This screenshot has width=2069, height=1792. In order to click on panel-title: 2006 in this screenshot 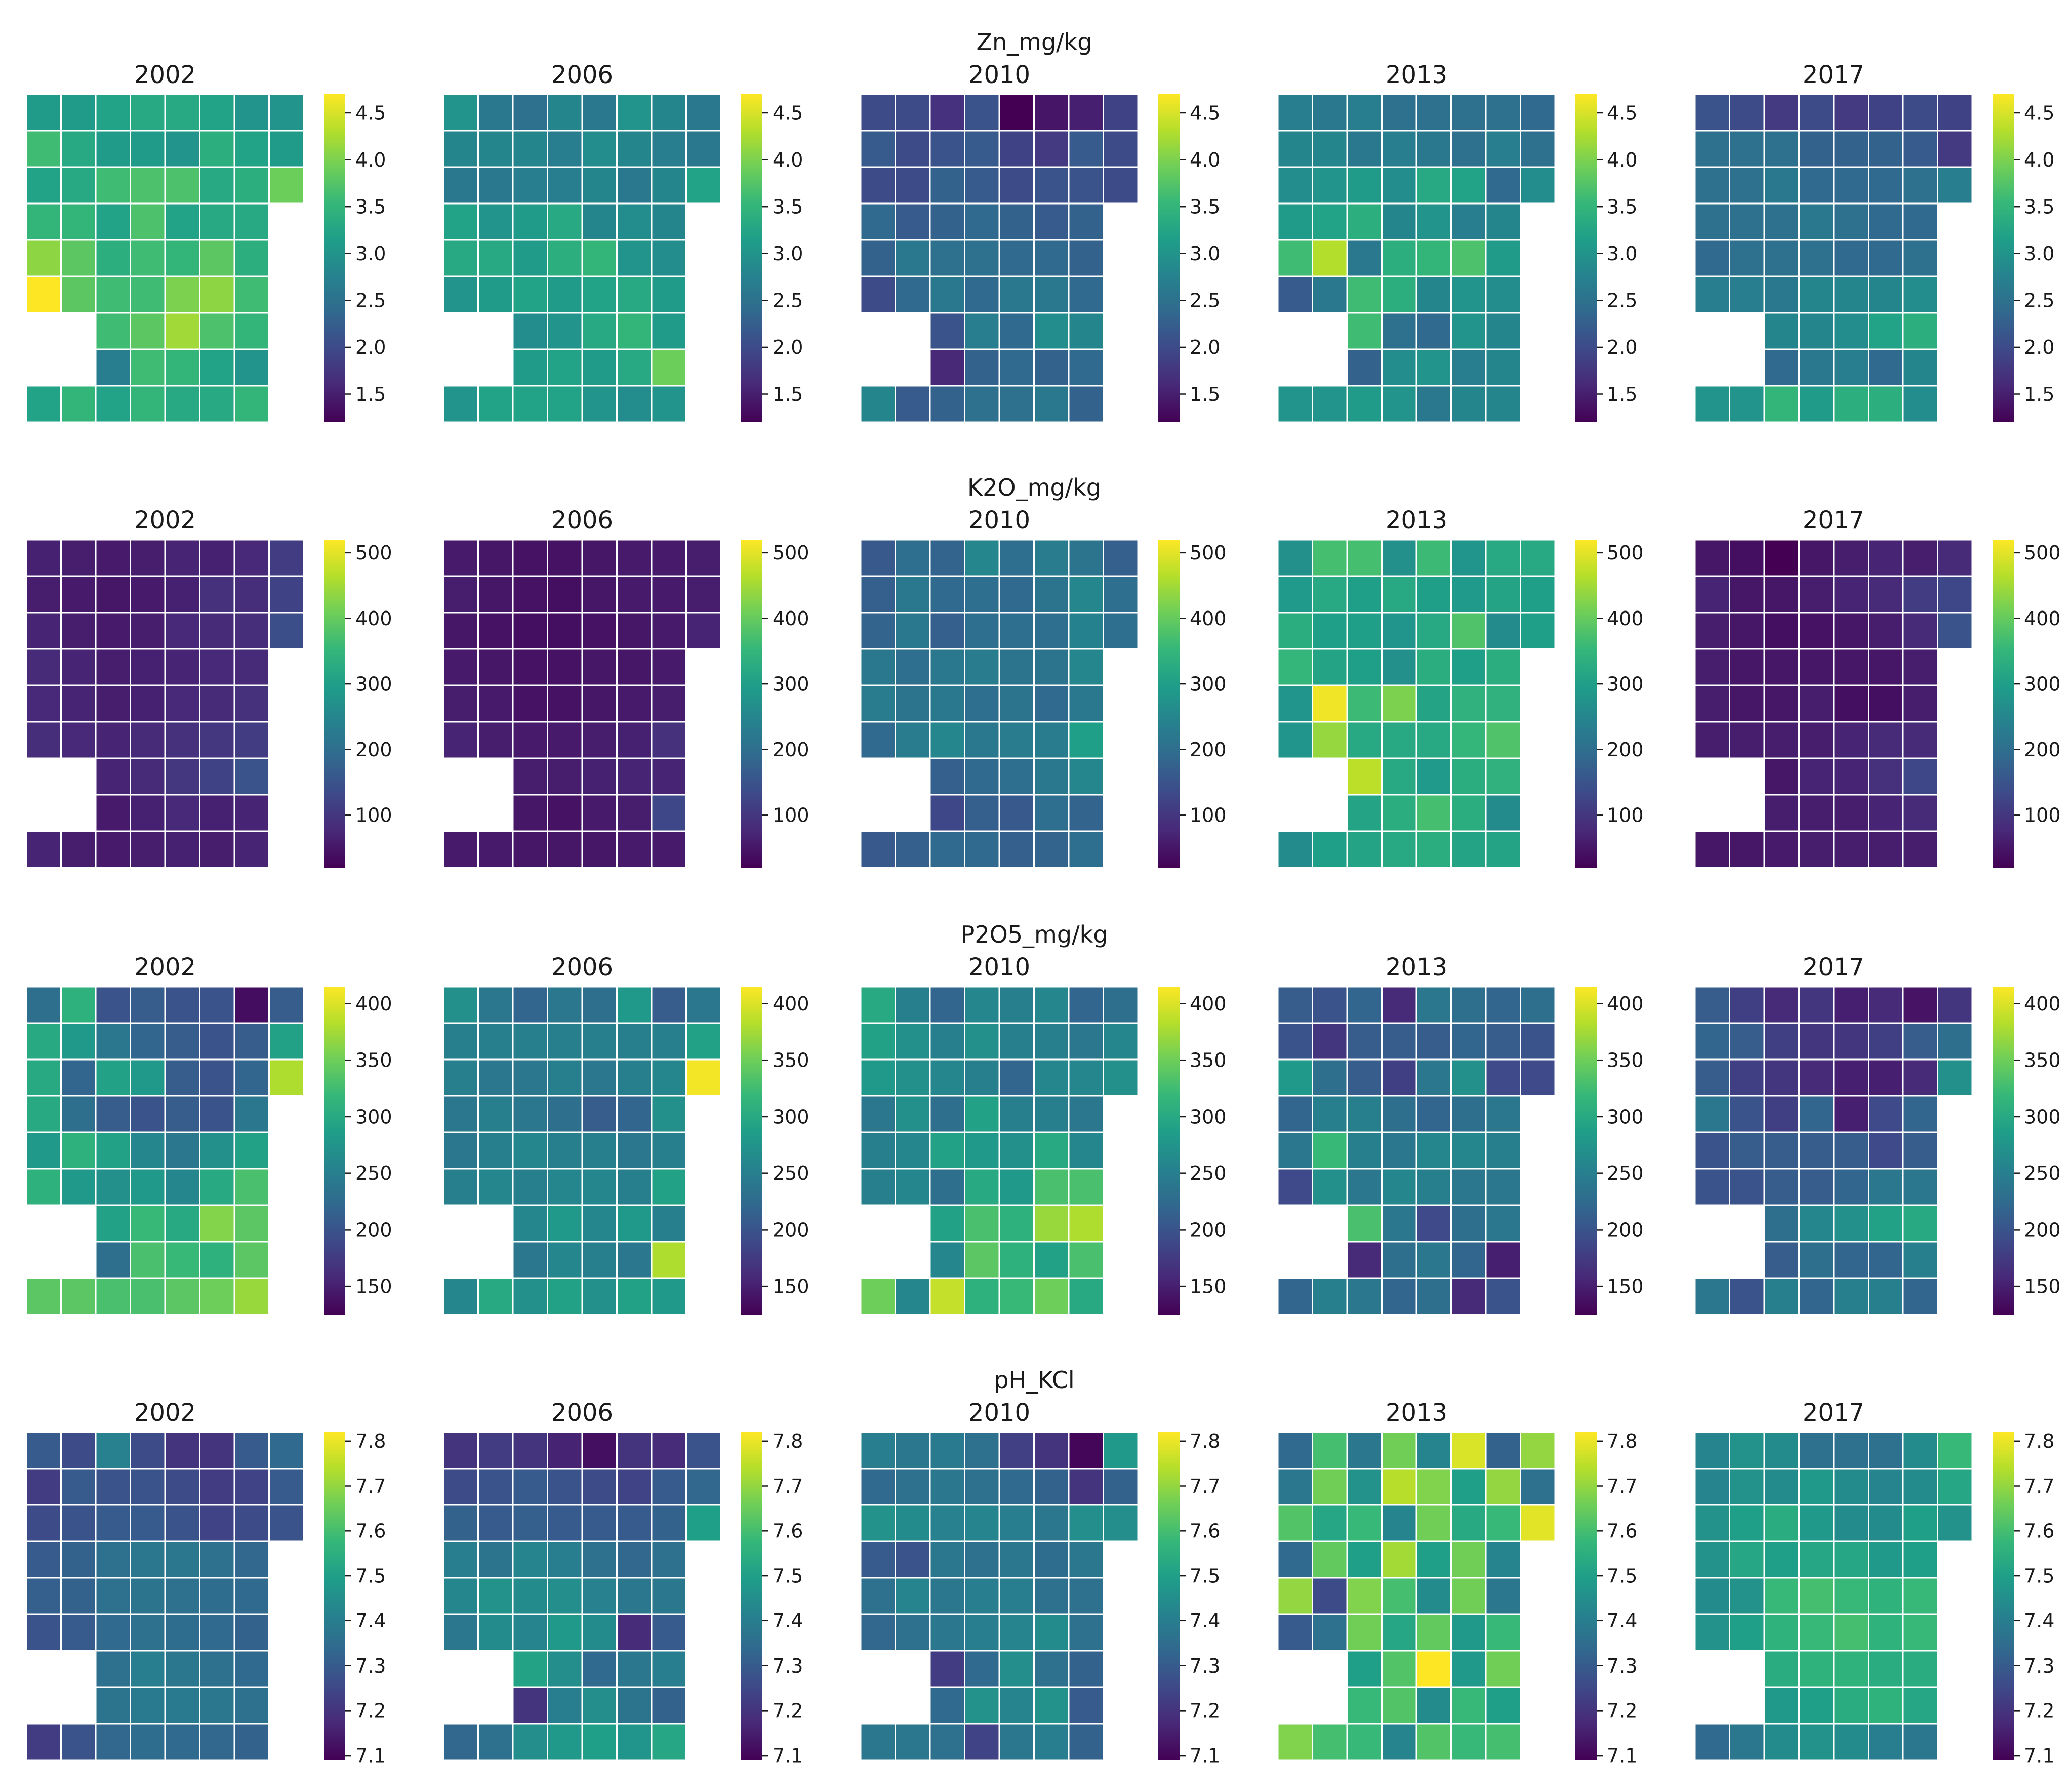, I will do `click(582, 1413)`.